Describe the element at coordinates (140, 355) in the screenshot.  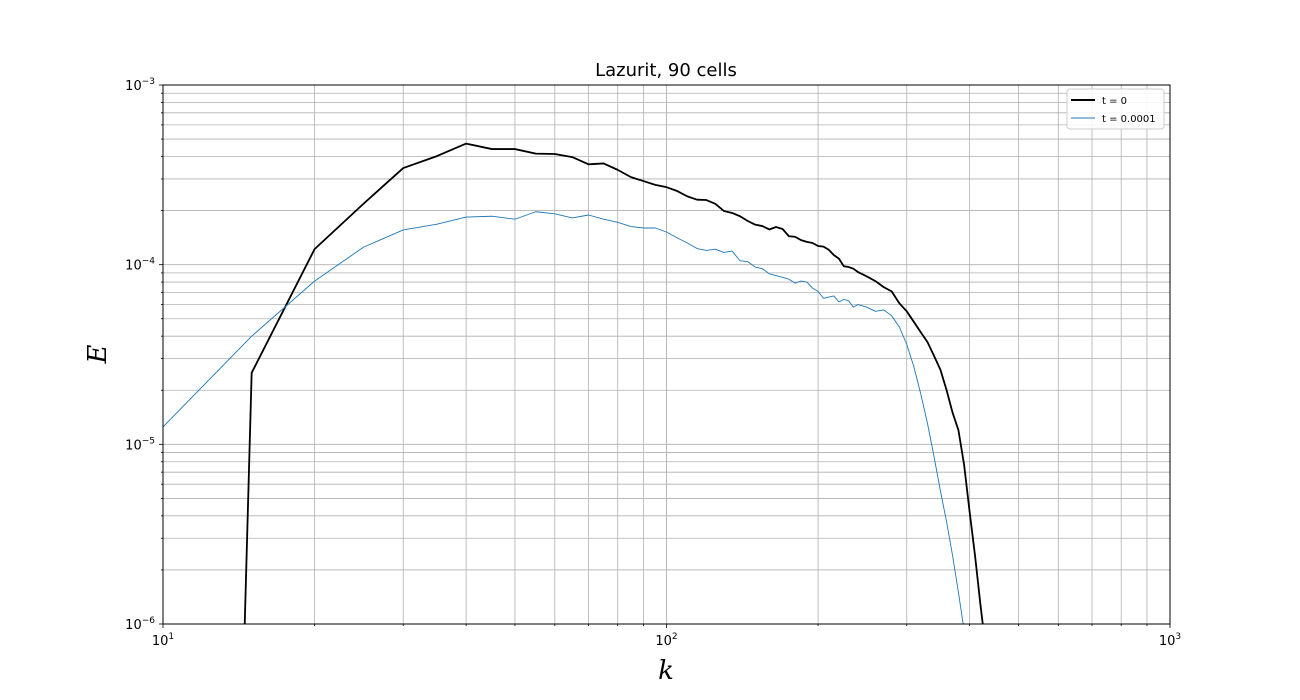
I see `y-tick-labels: 10⁻⁶ 10⁻⁵ 10⁻⁴ 10⁻³` at that location.